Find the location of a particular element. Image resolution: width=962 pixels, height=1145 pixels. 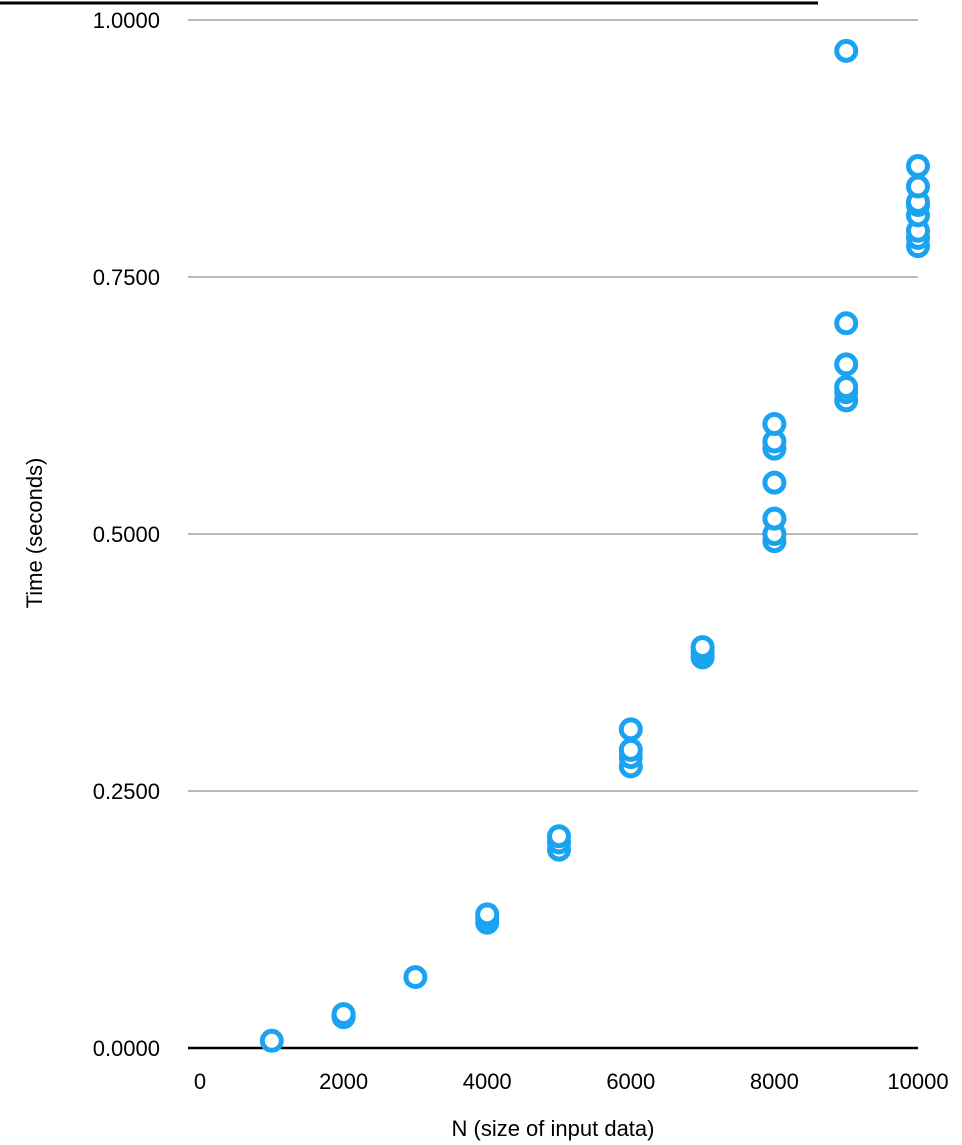

x-tick-label: 8000 is located at coordinates (774, 1081).